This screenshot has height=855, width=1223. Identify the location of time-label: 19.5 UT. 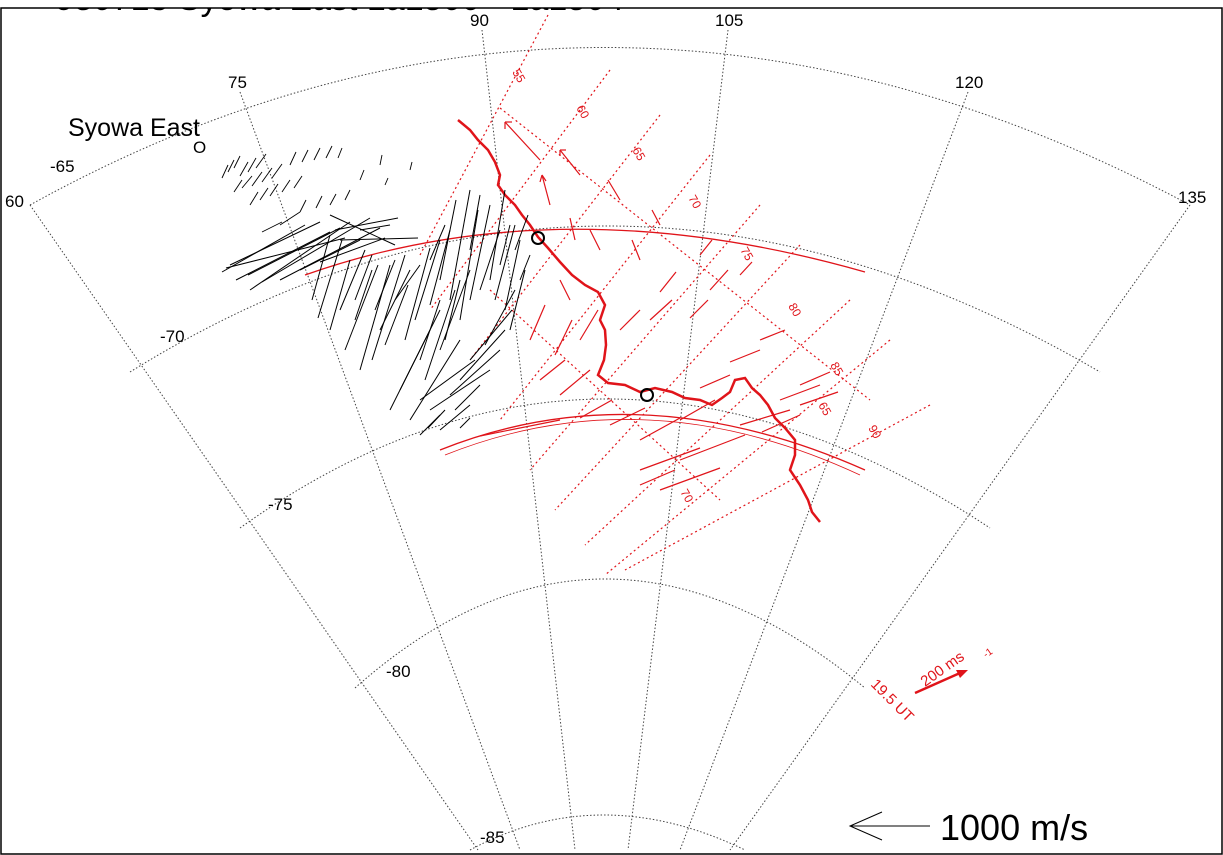
(892, 701).